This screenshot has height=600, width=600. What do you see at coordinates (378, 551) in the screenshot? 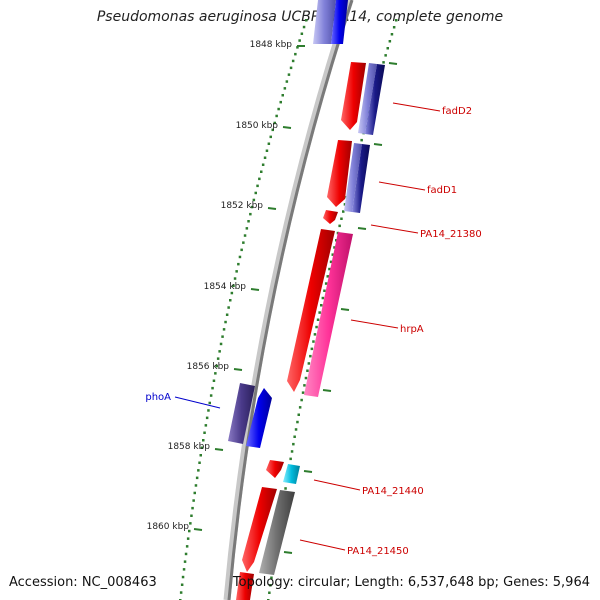
I see `gene-label: PA14_21450` at bounding box center [378, 551].